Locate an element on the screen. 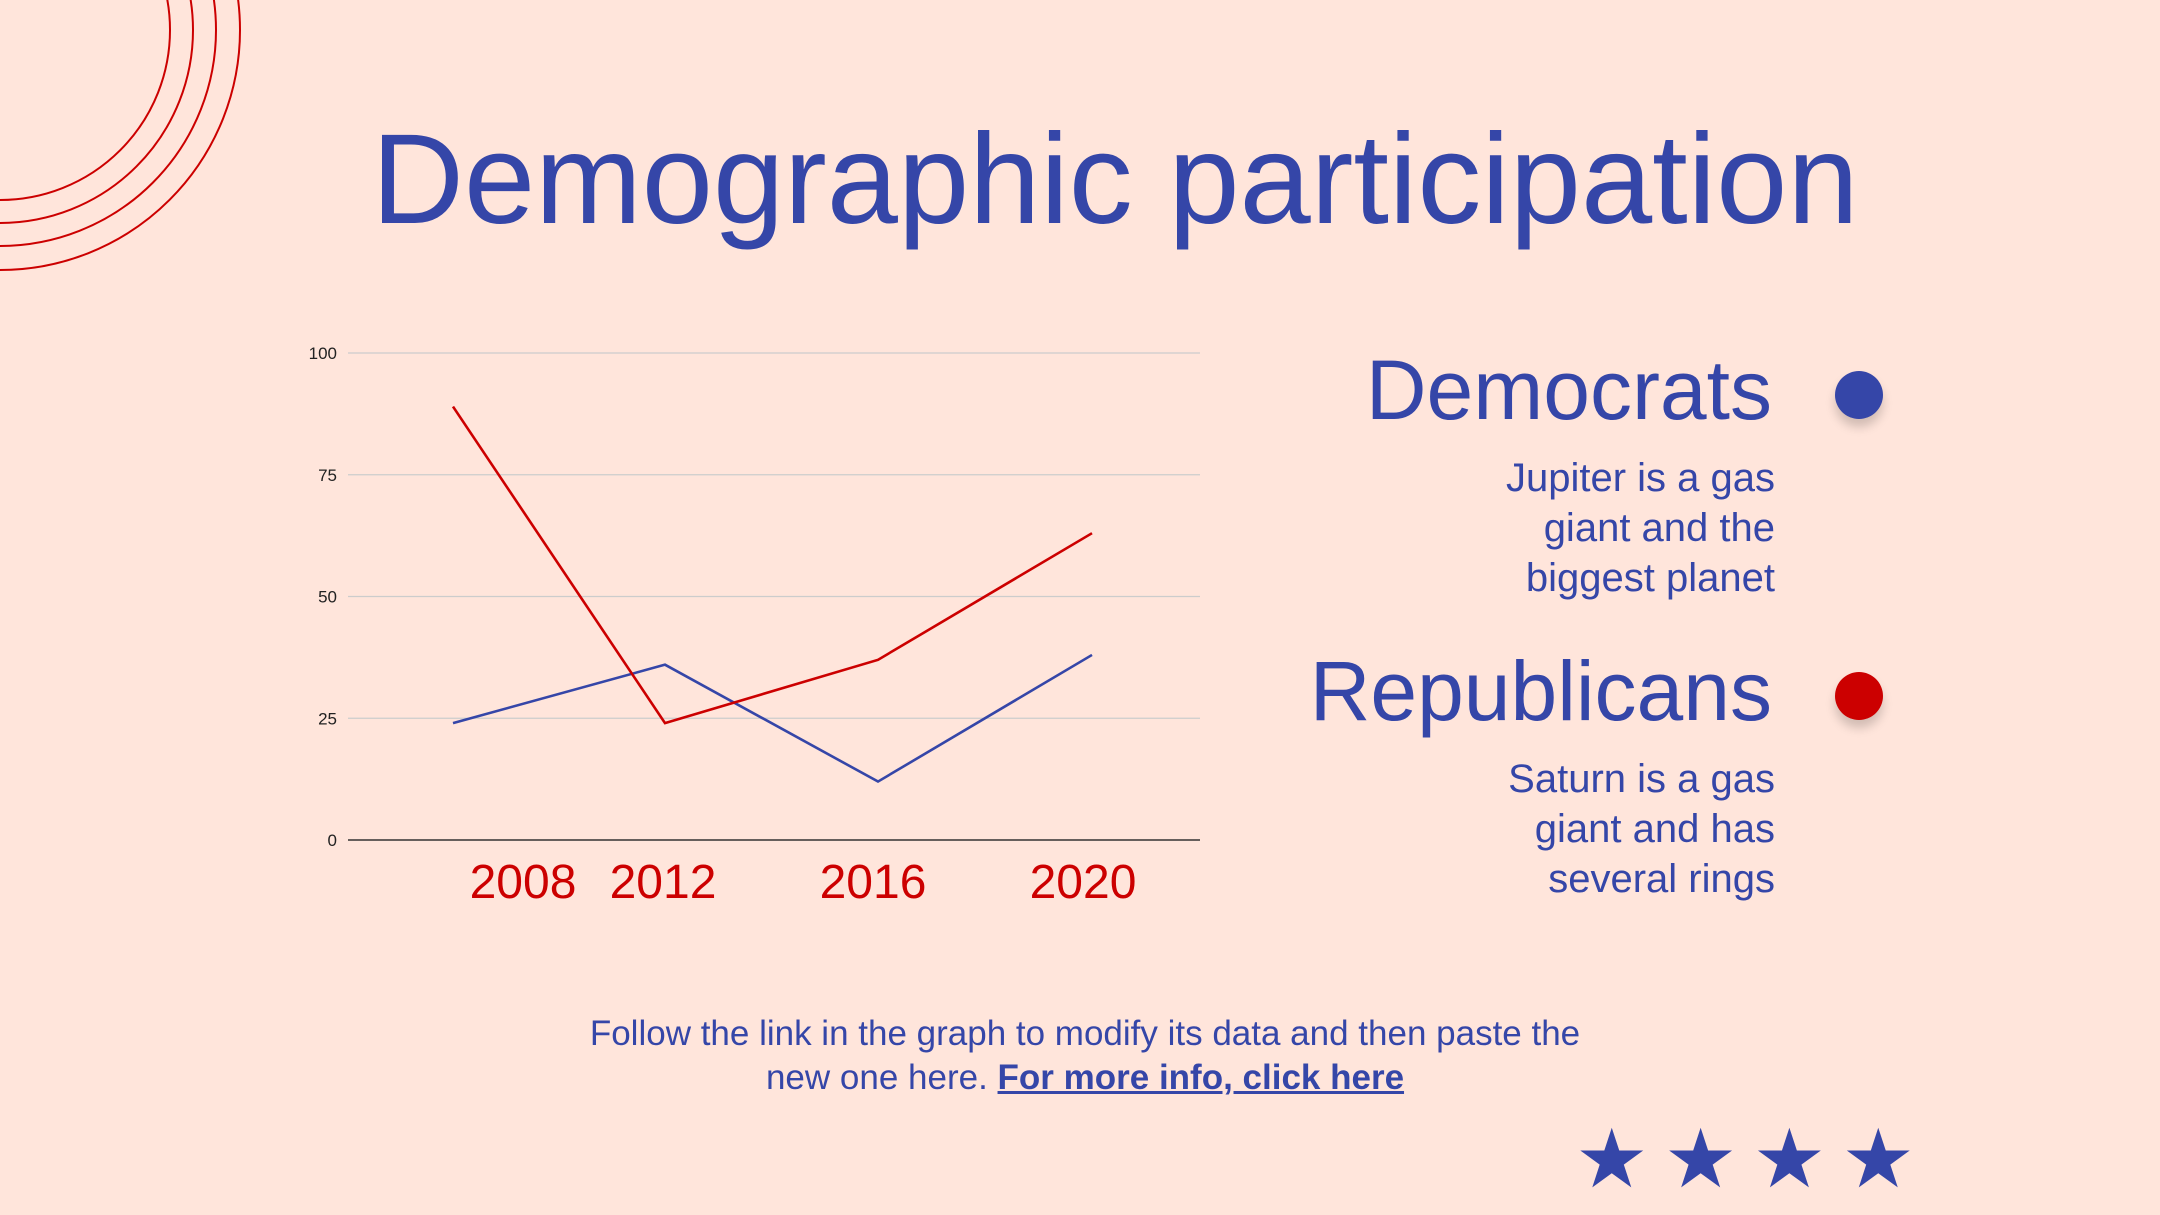 The image size is (2160, 1215). legend-democrats-label: Democrats is located at coordinates (1568, 390).